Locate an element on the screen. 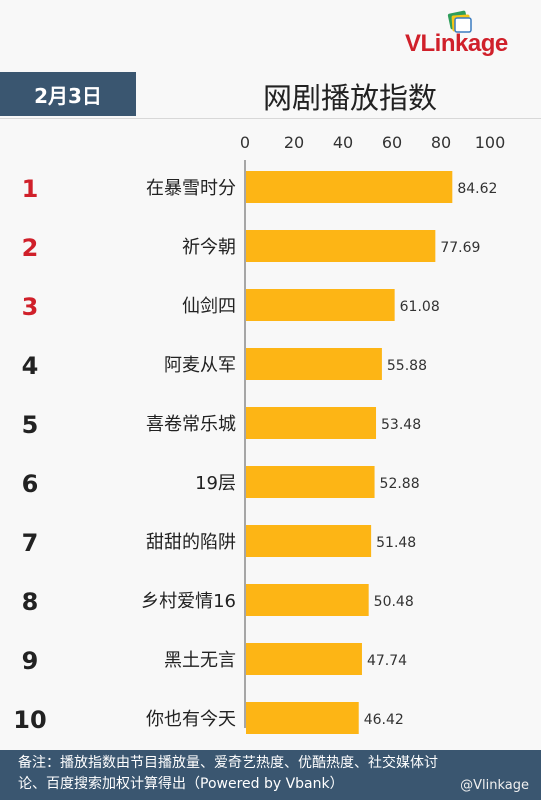 The height and width of the screenshot is (800, 541). chart-title: 网剧播放指数 is located at coordinates (349, 98).